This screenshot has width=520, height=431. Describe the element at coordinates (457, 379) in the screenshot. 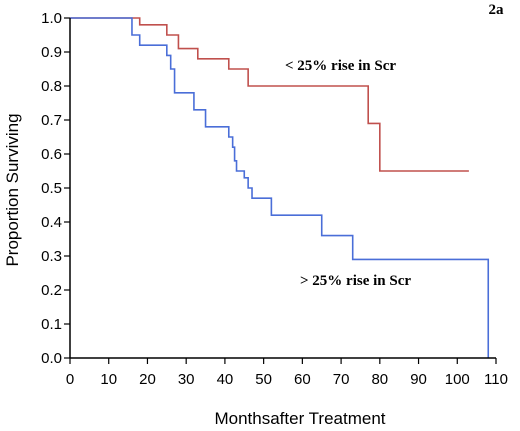

I see `x-tick-label: 100` at that location.